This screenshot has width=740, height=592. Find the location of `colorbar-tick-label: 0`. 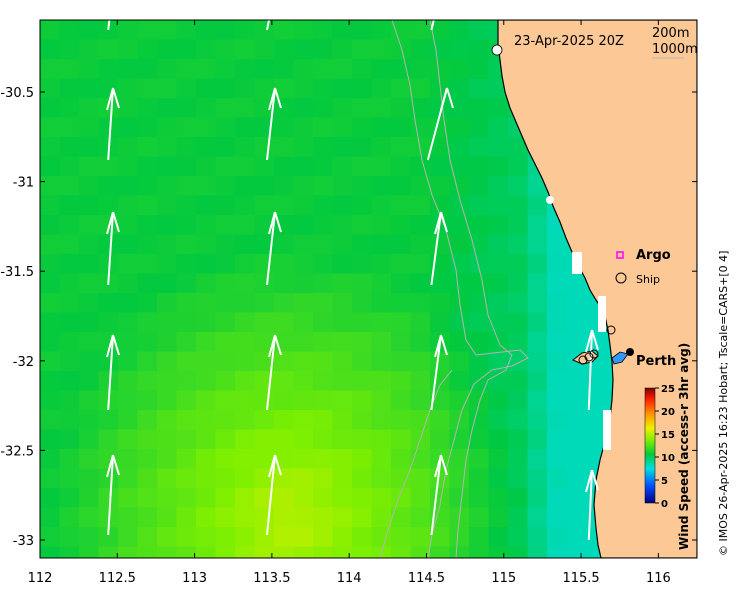

colorbar-tick-label: 0 is located at coordinates (664, 504).